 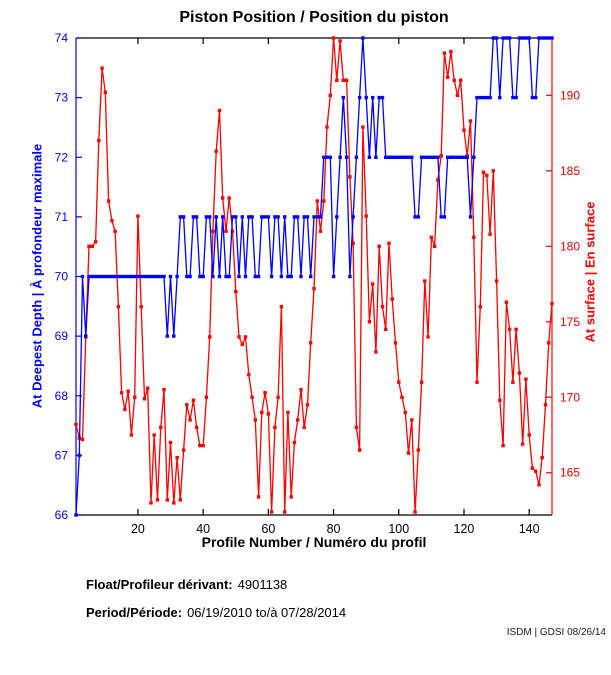 I want to click on left-tick-label: 72, so click(x=62, y=157).